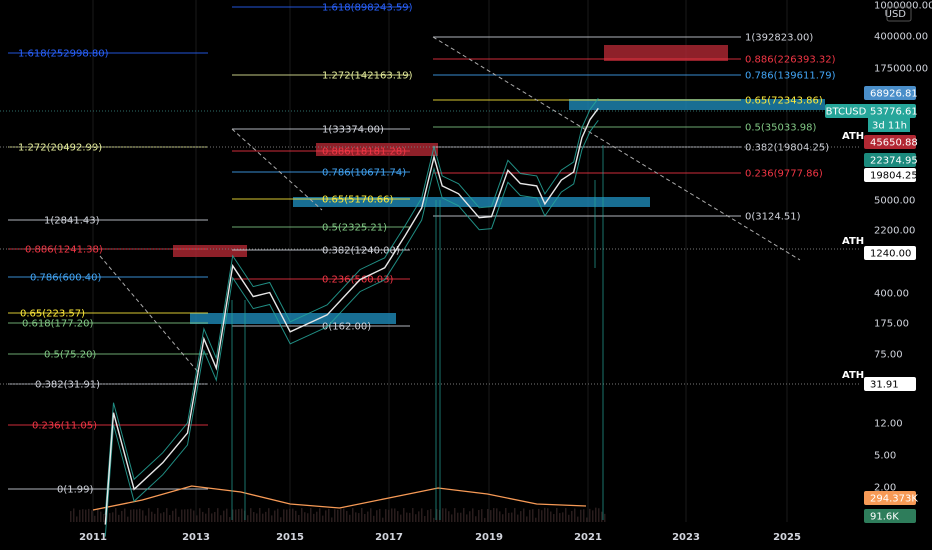 Image resolution: width=932 pixels, height=550 pixels. I want to click on y-tick-13: 75.00, so click(888, 355).